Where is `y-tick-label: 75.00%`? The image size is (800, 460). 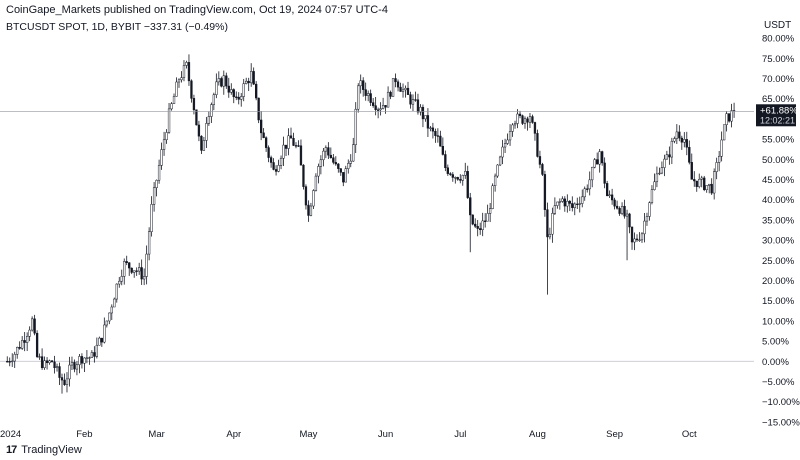 y-tick-label: 75.00% is located at coordinates (778, 59).